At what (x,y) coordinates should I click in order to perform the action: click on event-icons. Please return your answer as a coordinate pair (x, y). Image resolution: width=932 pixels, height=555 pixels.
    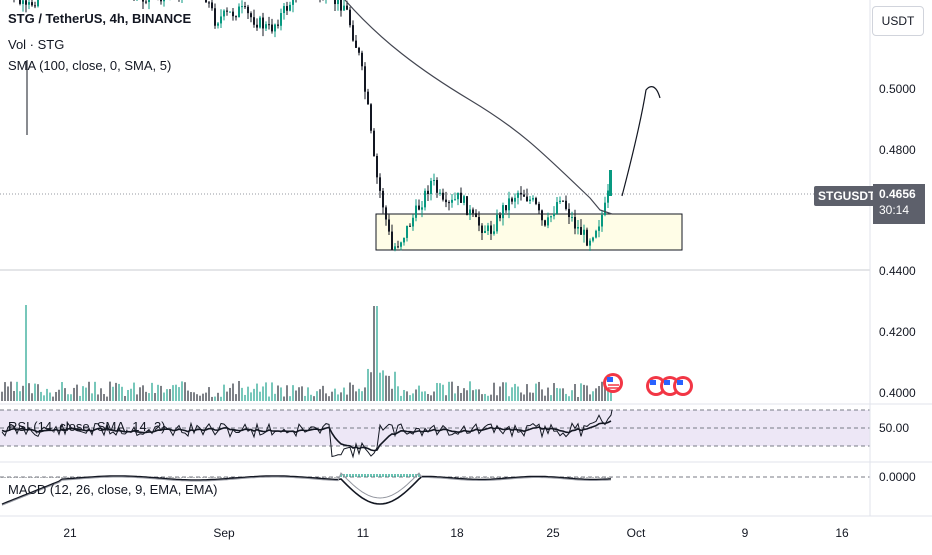
    Looking at the image, I should click on (648, 384).